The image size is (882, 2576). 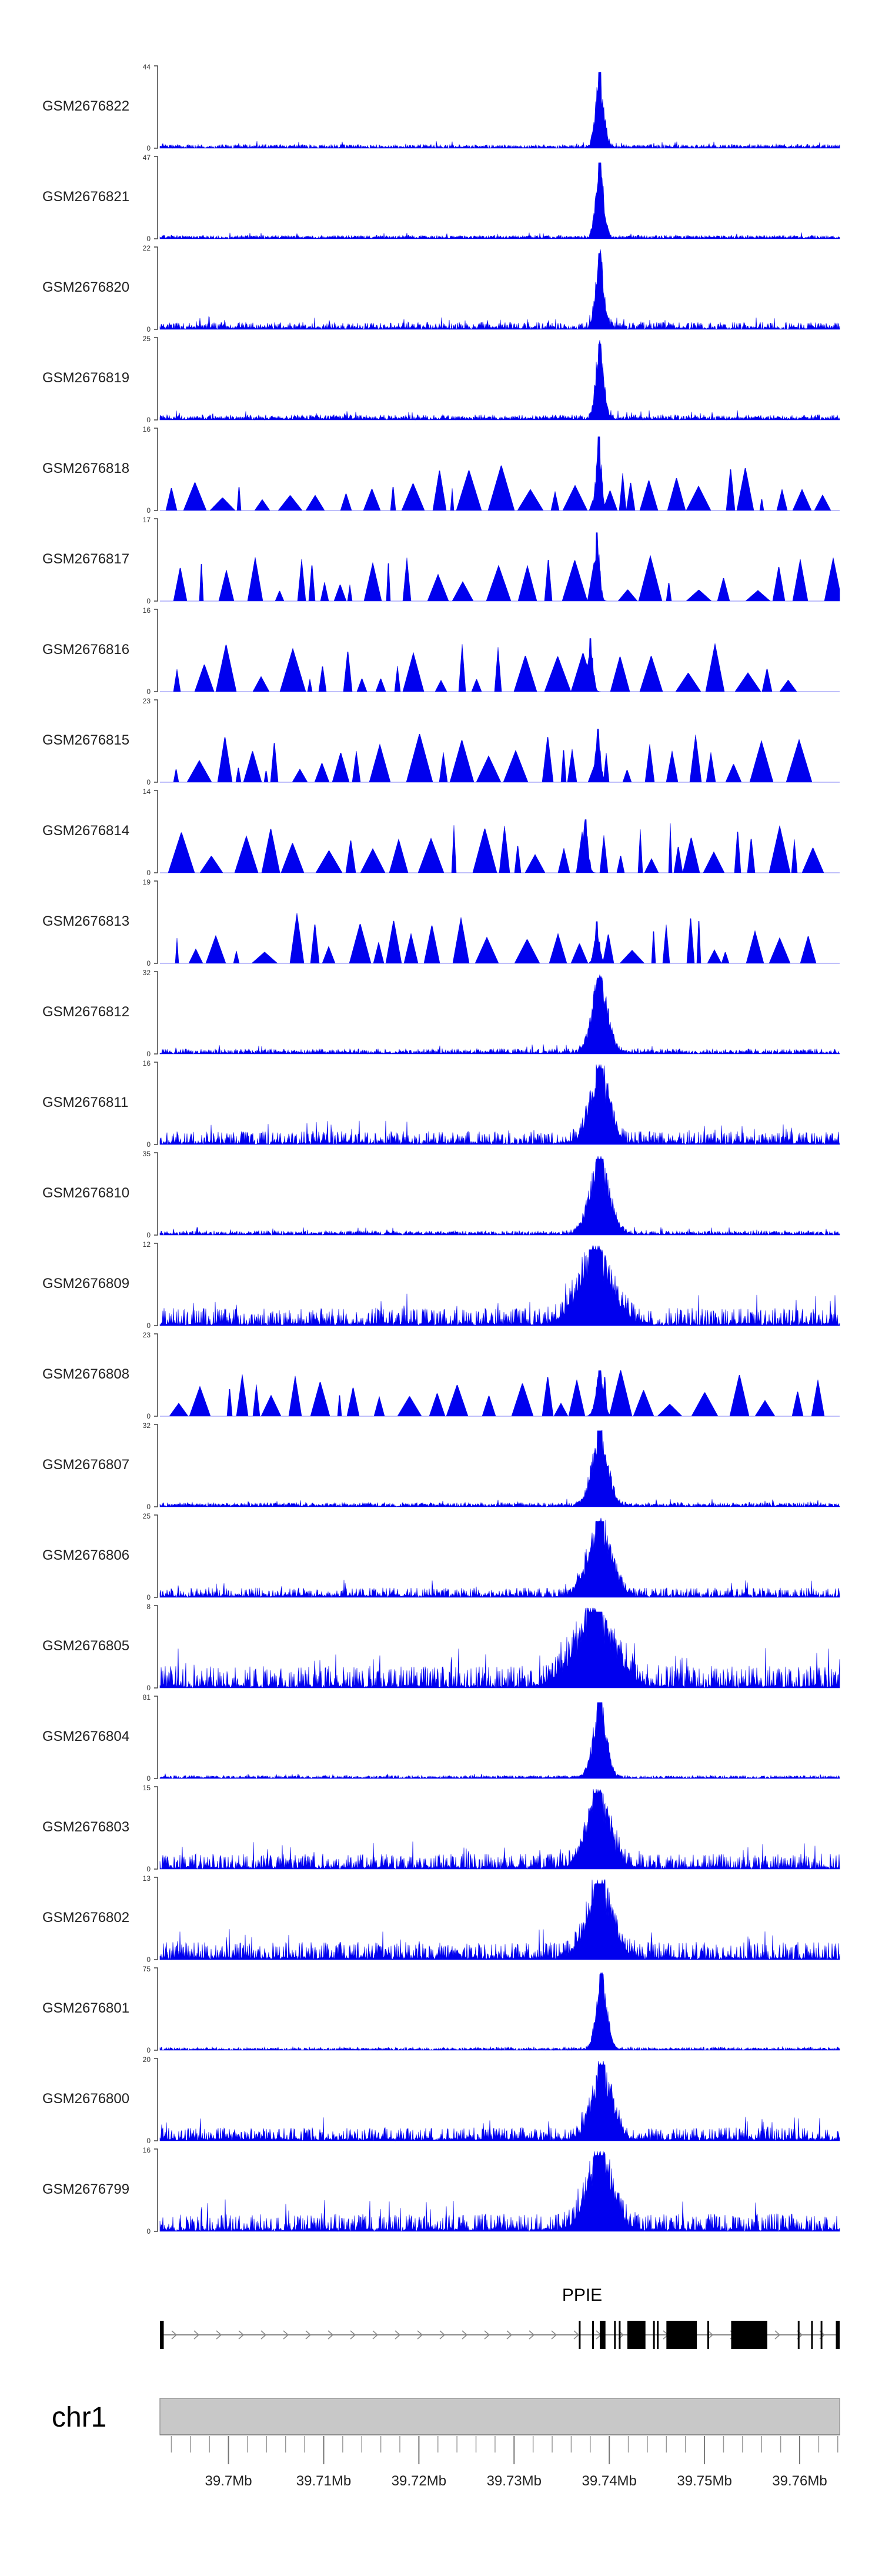 I want to click on track-label: GSM2676820, so click(x=85, y=287).